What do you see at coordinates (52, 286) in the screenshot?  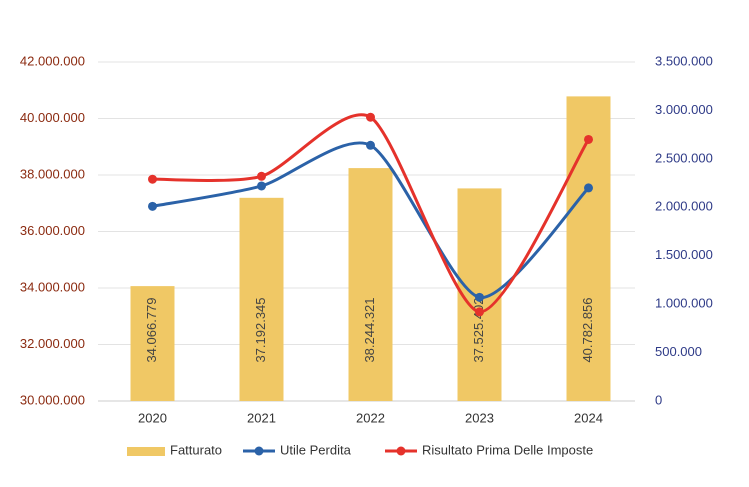 I see `y-tick-label: 34.000.000` at bounding box center [52, 286].